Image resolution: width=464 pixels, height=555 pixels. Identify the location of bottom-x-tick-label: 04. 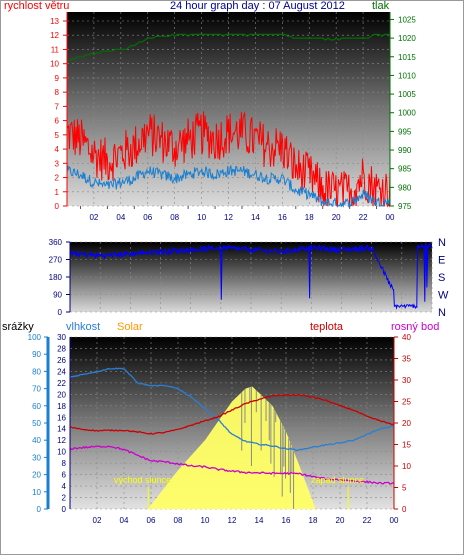
(124, 520).